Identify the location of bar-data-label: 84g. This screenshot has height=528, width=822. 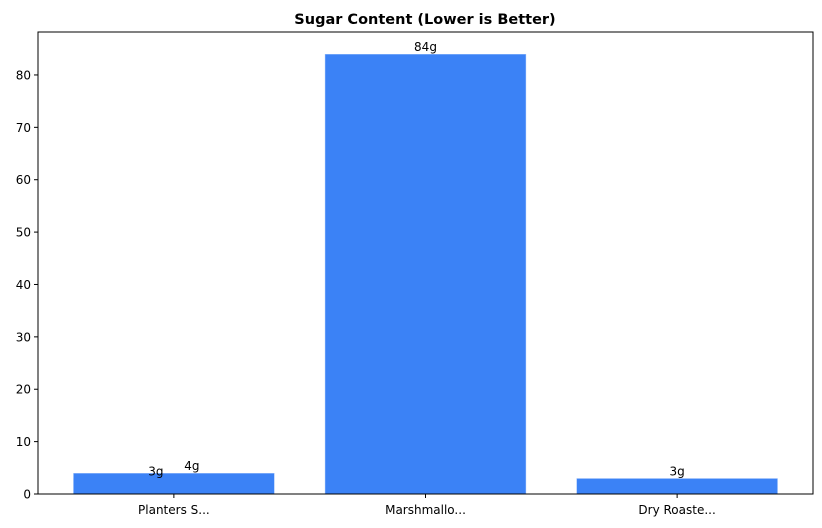
(425, 47).